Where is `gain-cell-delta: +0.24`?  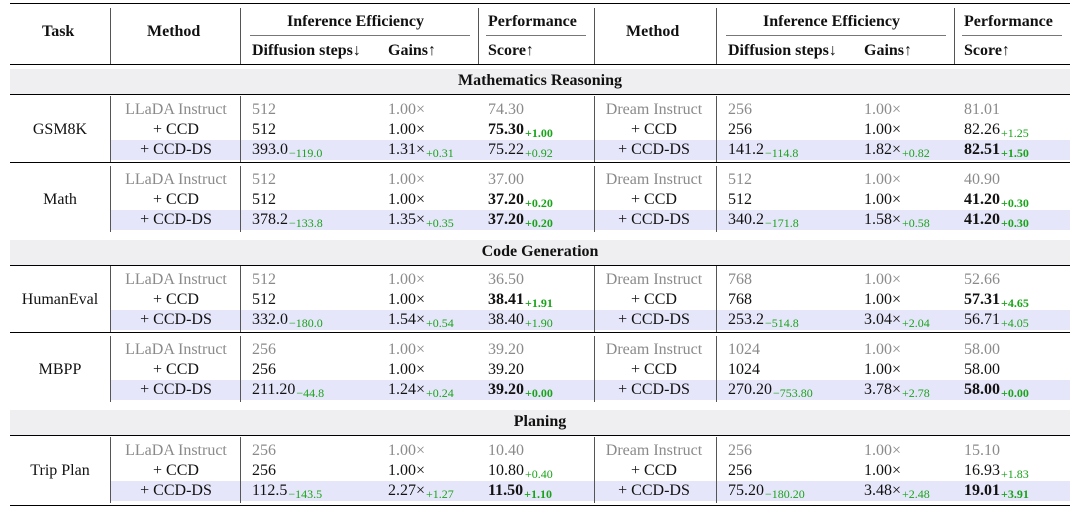
gain-cell-delta: +0.24 is located at coordinates (440, 393).